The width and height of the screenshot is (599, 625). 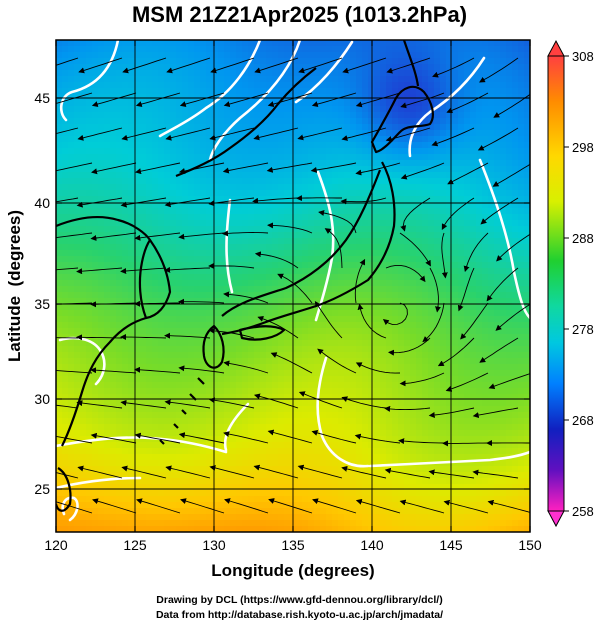 What do you see at coordinates (583, 56) in the screenshot?
I see `colorbar-label: 308` at bounding box center [583, 56].